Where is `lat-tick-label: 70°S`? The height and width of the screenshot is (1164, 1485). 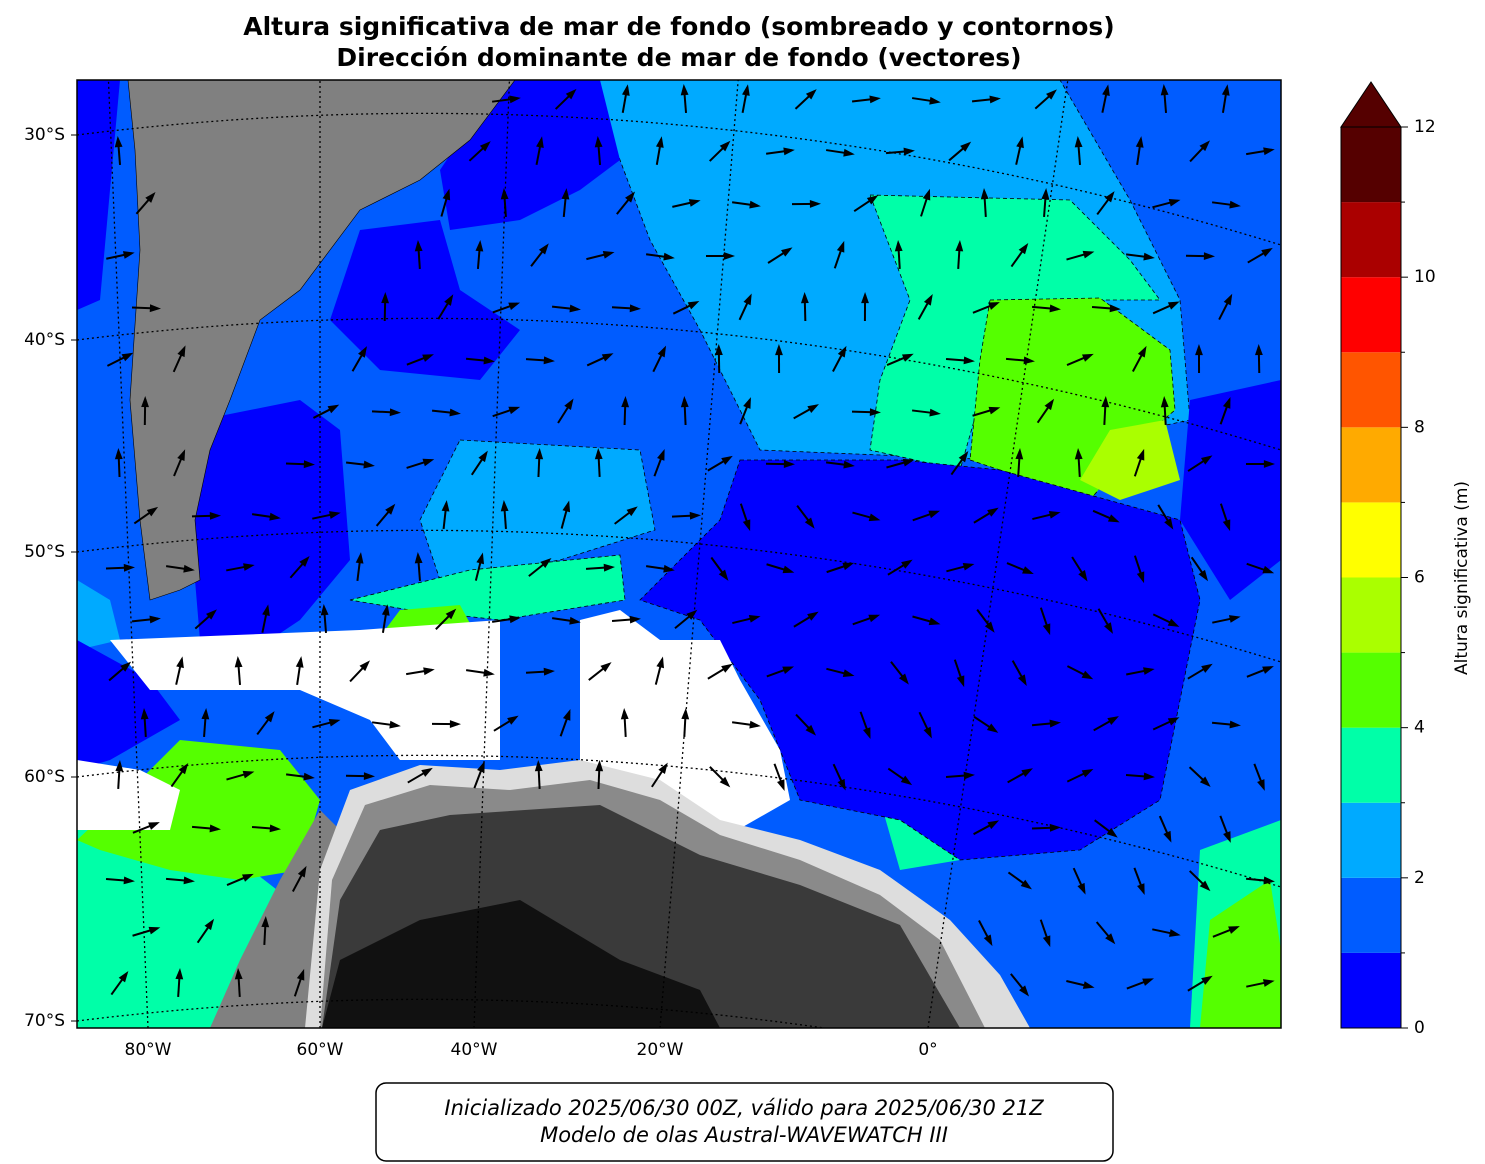
lat-tick-label: 70°S is located at coordinates (44, 1021).